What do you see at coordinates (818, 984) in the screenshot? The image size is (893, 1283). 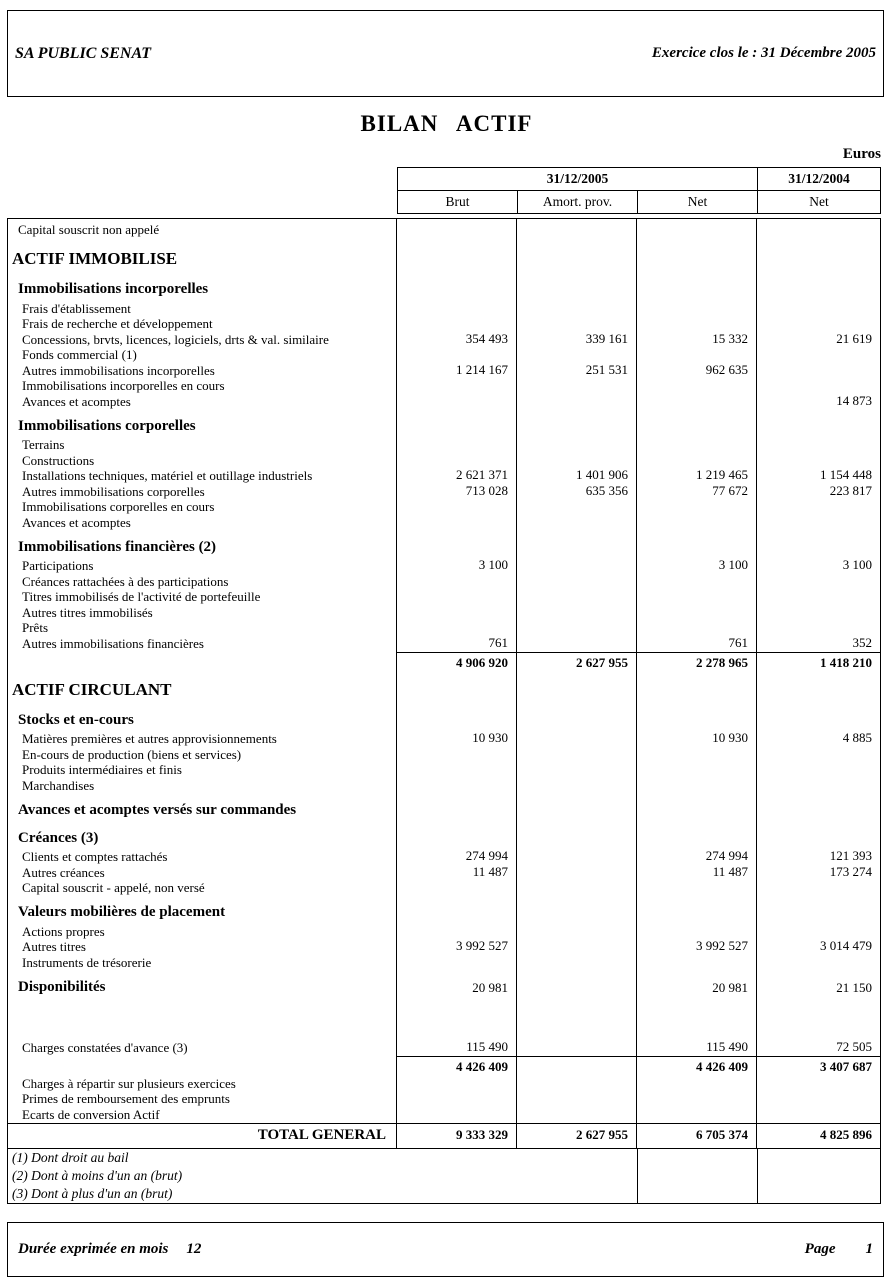 I see `row-value-net-prev: 21 150` at bounding box center [818, 984].